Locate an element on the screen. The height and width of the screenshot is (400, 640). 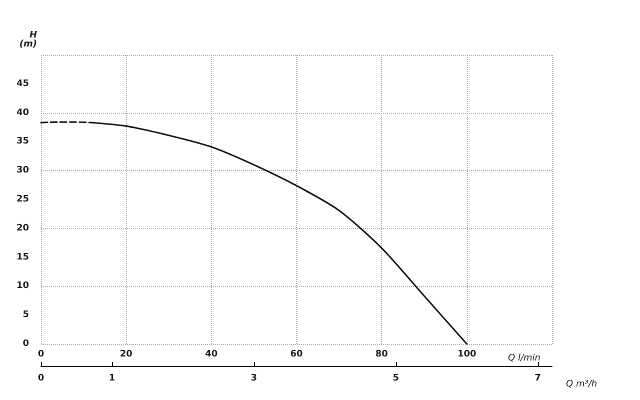
y-tick-label: 5 is located at coordinates (25, 315).